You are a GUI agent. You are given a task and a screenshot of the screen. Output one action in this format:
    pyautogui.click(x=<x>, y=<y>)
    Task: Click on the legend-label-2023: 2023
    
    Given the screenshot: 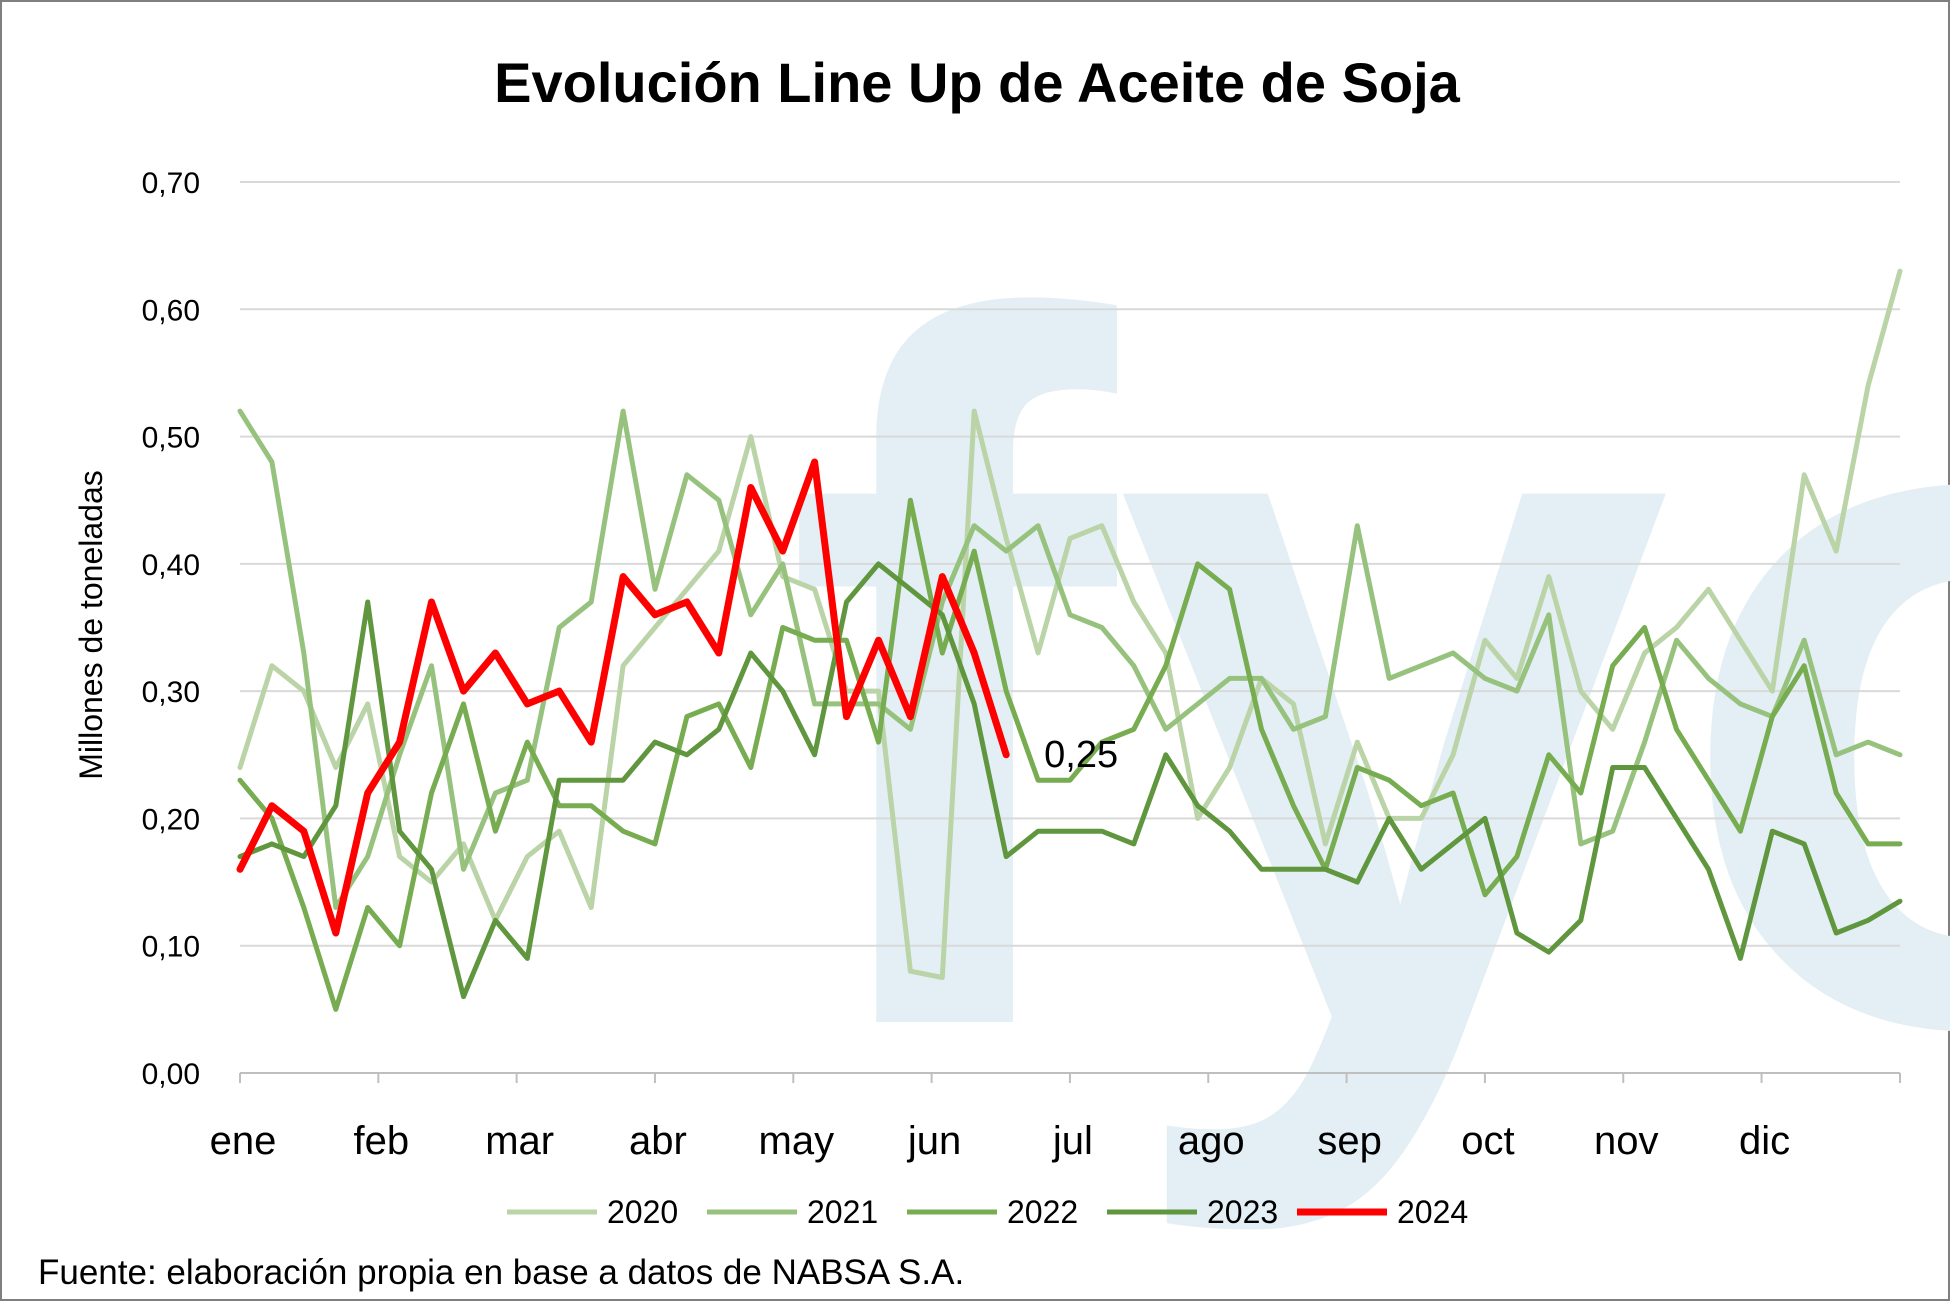 What is the action you would take?
    pyautogui.click(x=1242, y=1212)
    